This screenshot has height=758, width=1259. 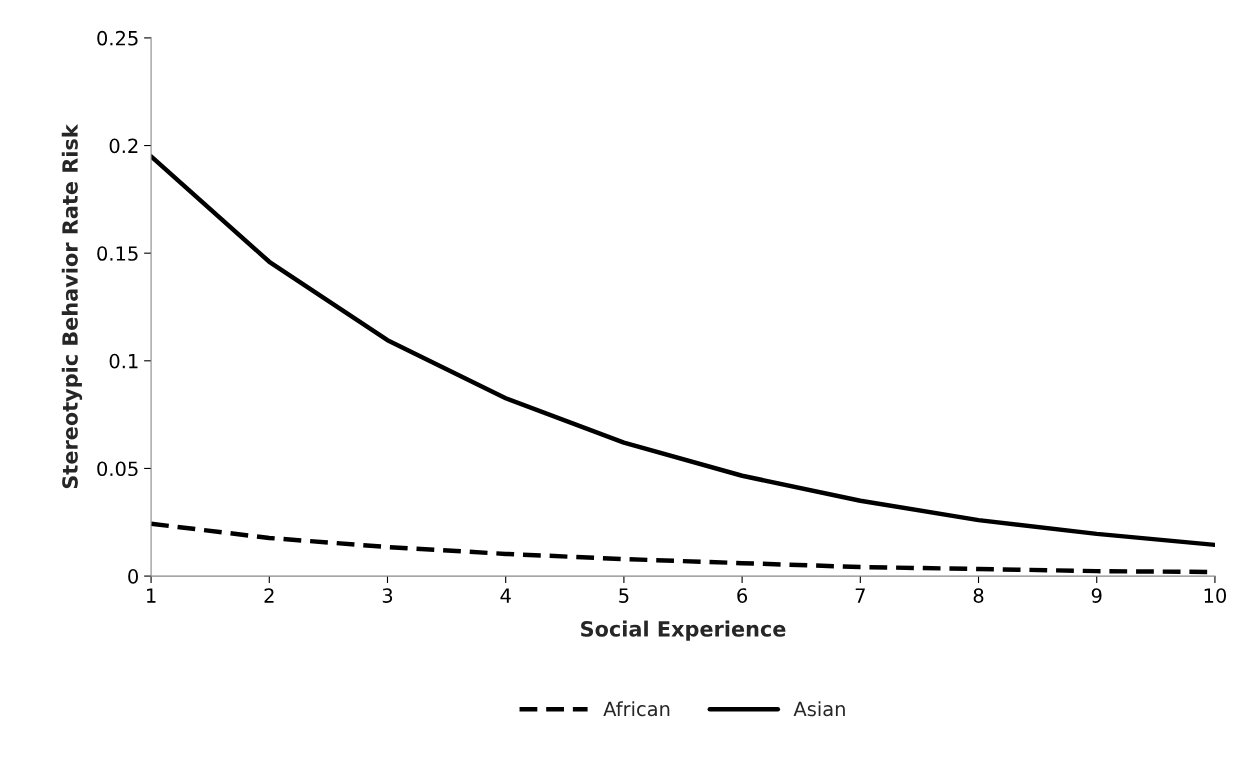 I want to click on y-tick-label: 0.05, so click(x=117, y=469).